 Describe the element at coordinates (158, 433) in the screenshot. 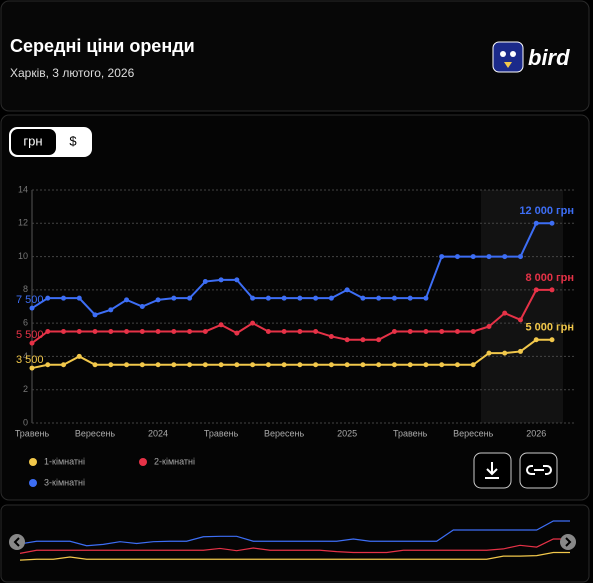

I see `x-tick-label: 2024` at that location.